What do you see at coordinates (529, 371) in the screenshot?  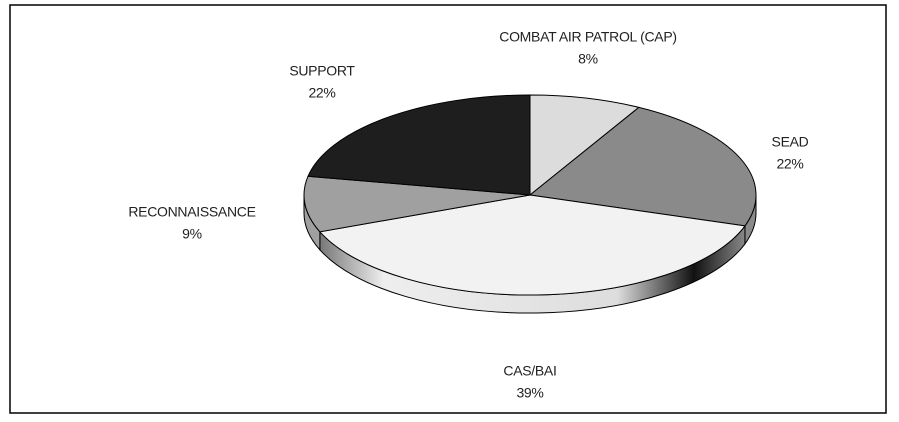 I see `slice-label: CAS/BAI` at bounding box center [529, 371].